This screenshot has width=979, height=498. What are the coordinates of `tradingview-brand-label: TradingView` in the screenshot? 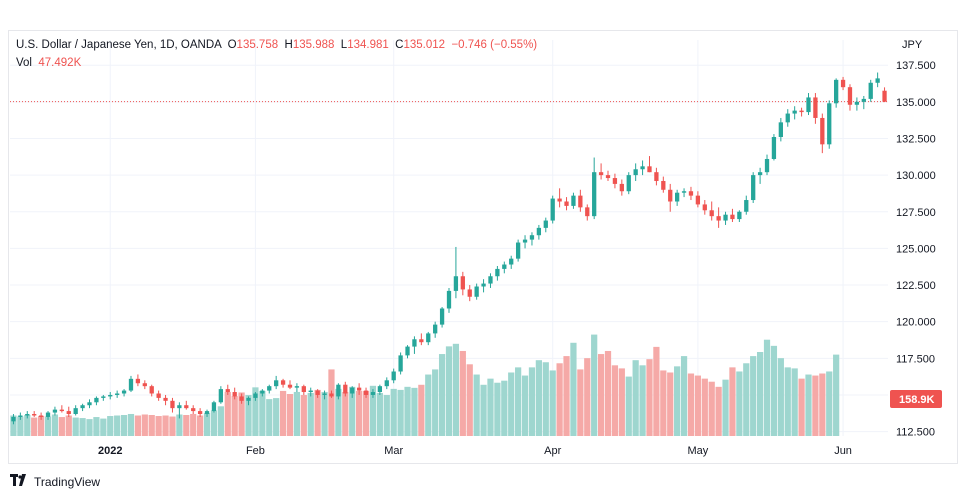 It's located at (67, 481).